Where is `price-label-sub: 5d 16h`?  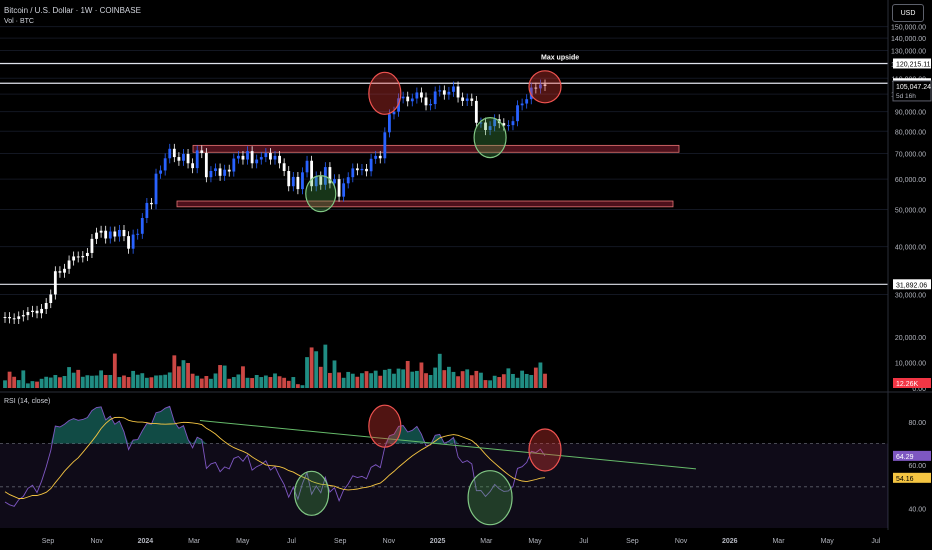
price-label-sub: 5d 16h is located at coordinates (906, 96).